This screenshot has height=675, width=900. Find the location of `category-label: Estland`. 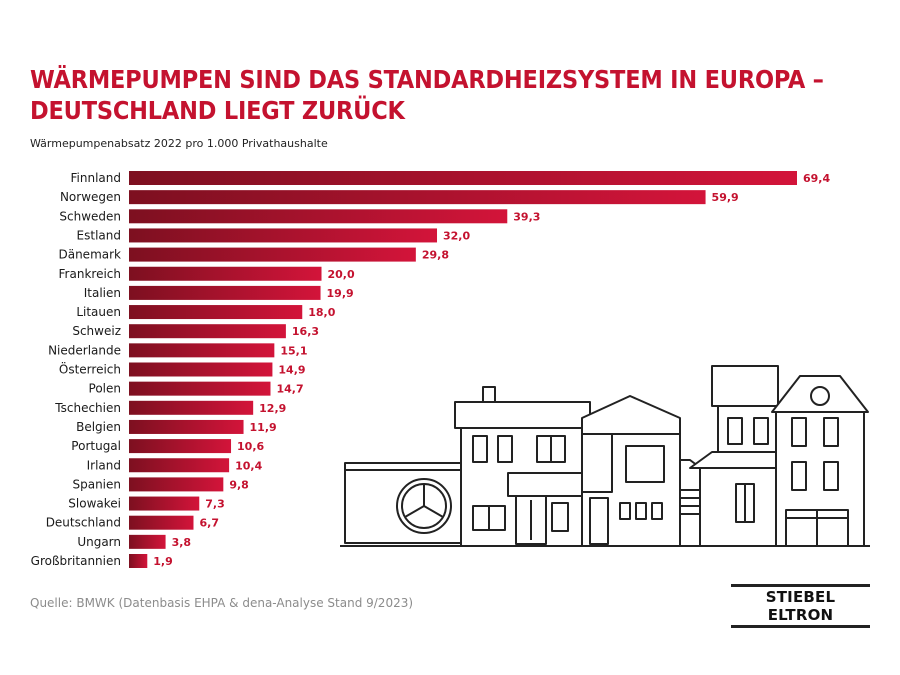

category-label: Estland is located at coordinates (99, 235).